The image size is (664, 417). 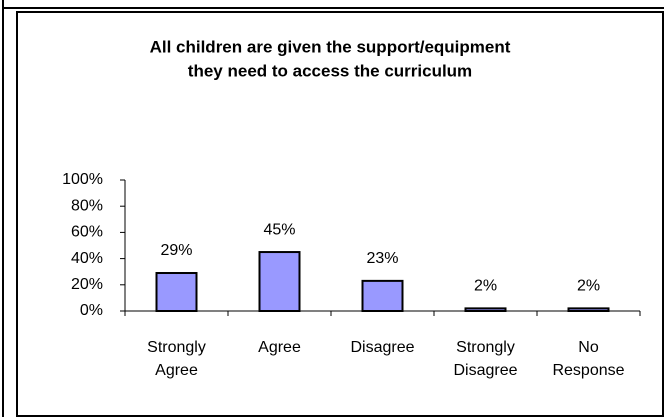 I want to click on x-tick-label: Response, so click(x=588, y=370).